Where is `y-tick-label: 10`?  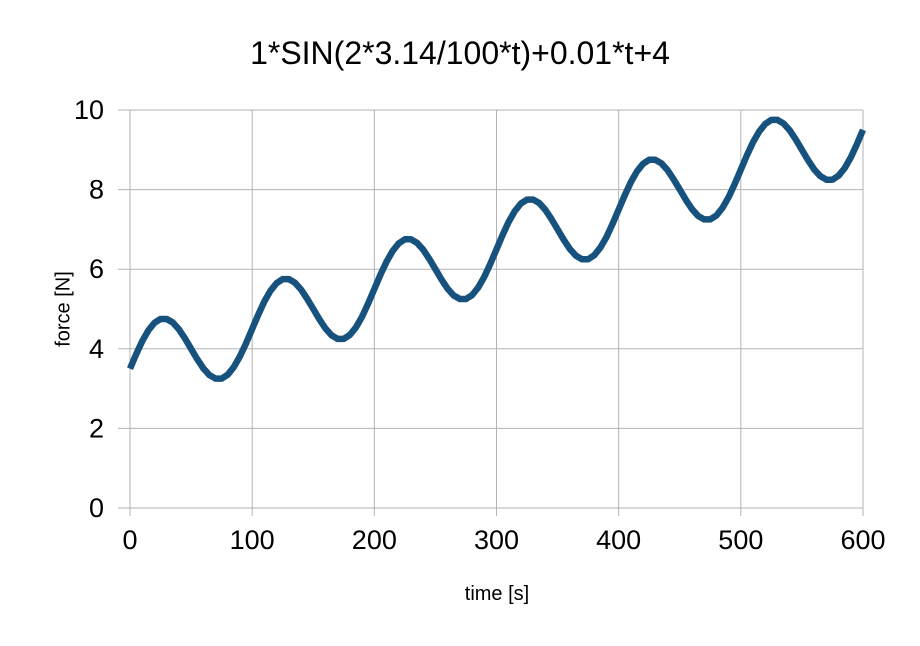 y-tick-label: 10 is located at coordinates (89, 110).